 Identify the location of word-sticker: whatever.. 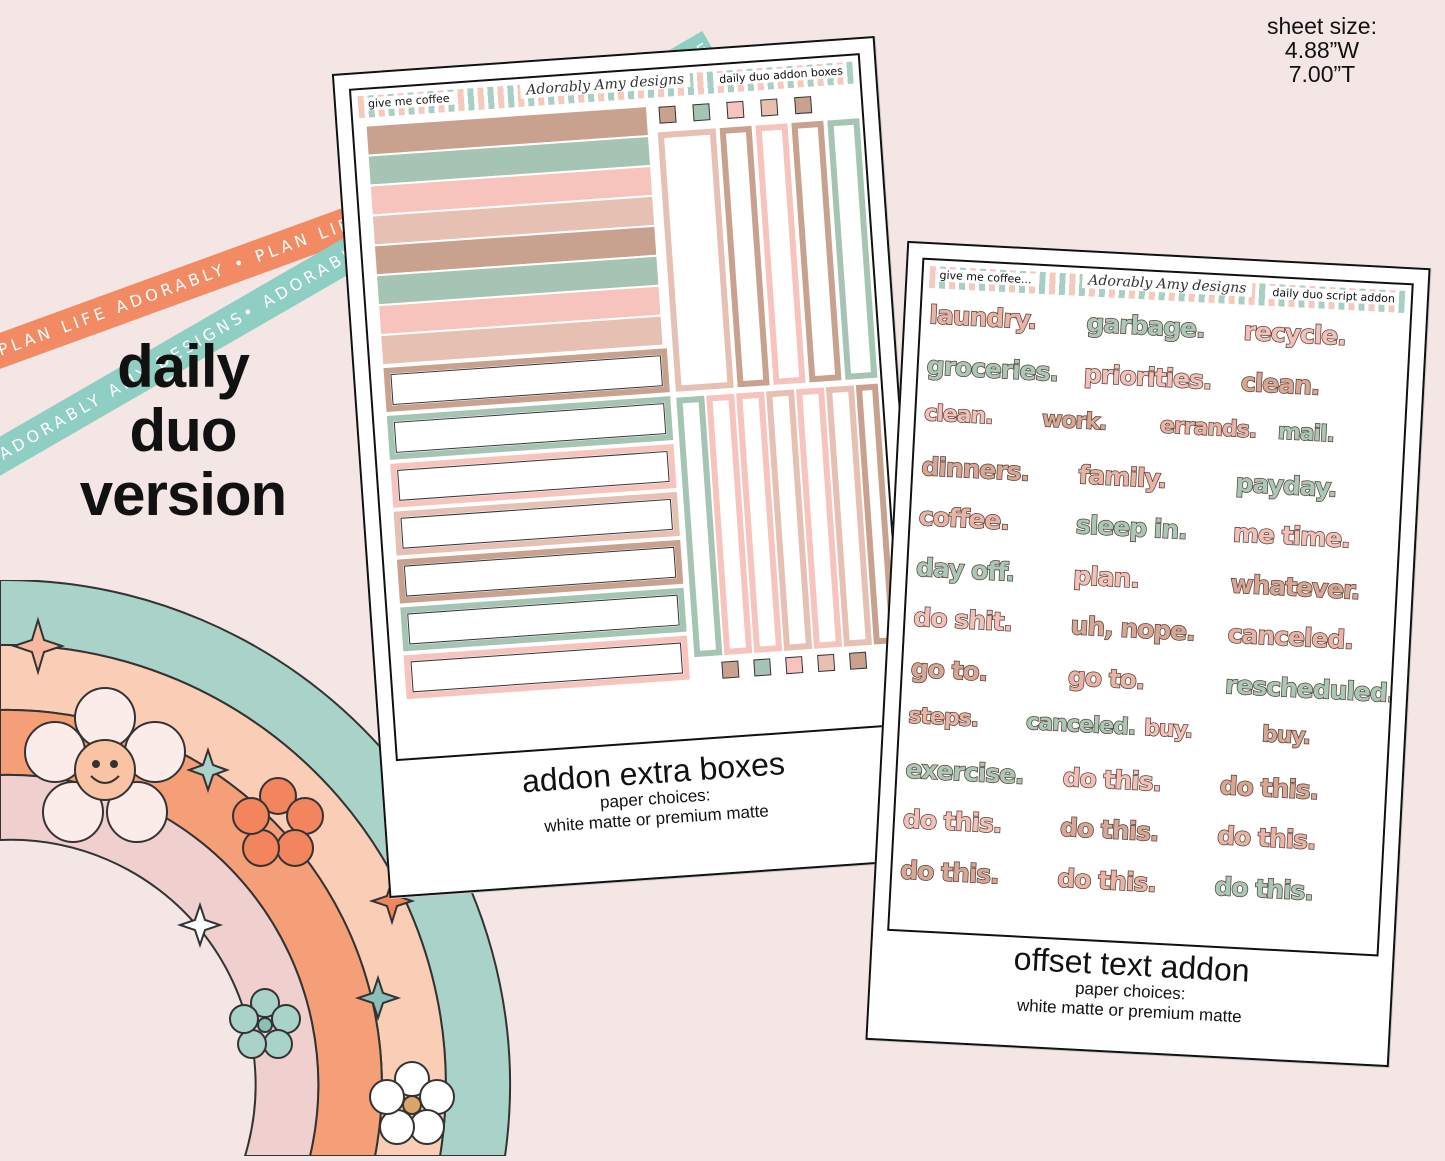
(1295, 586).